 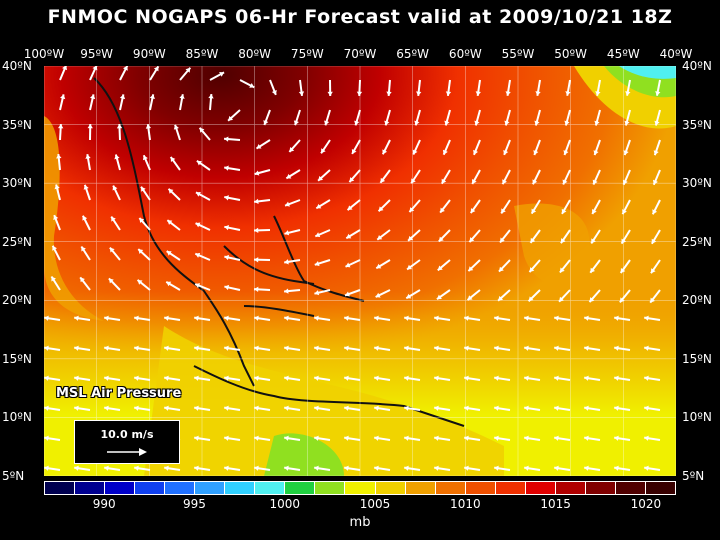 I want to click on lon-label: 45ºW, so click(x=623, y=54).